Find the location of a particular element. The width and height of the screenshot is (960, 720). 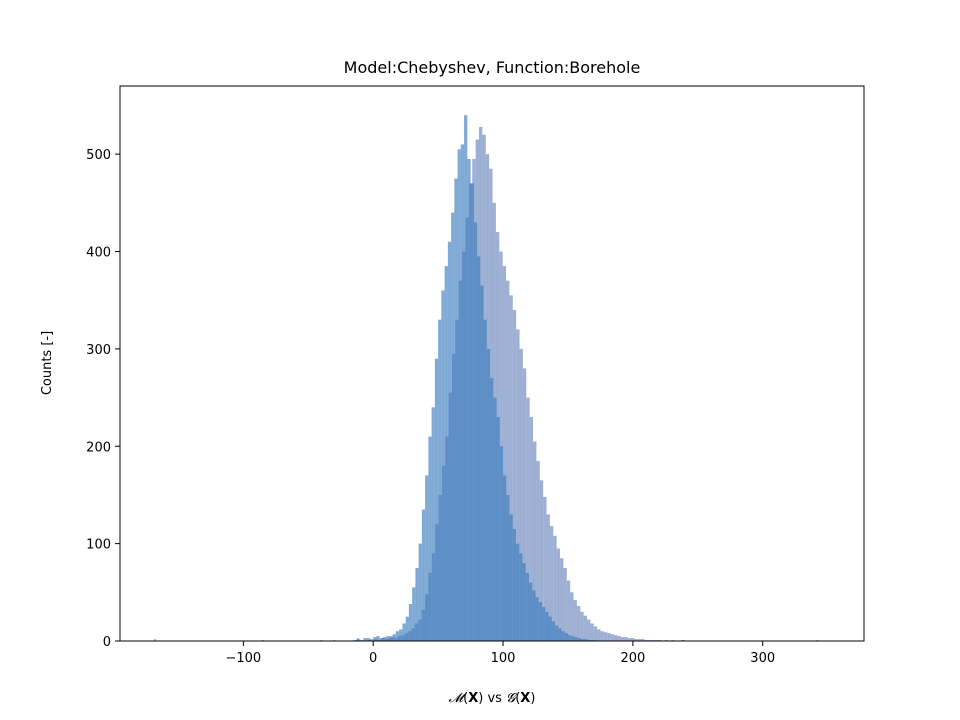

xlabel-m-symbol: 𝓜 is located at coordinates (458, 698).